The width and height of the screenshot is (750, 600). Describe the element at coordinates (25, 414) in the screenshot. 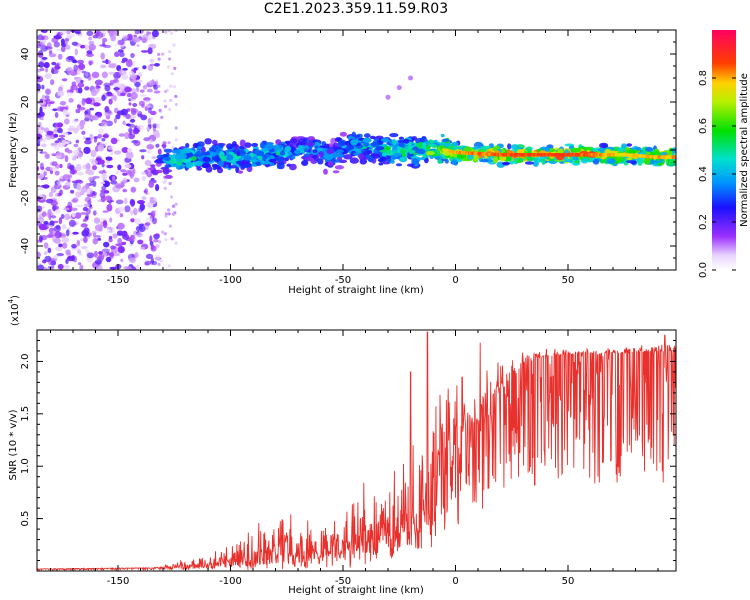

I see `snr-ytick-label: 1.5` at that location.